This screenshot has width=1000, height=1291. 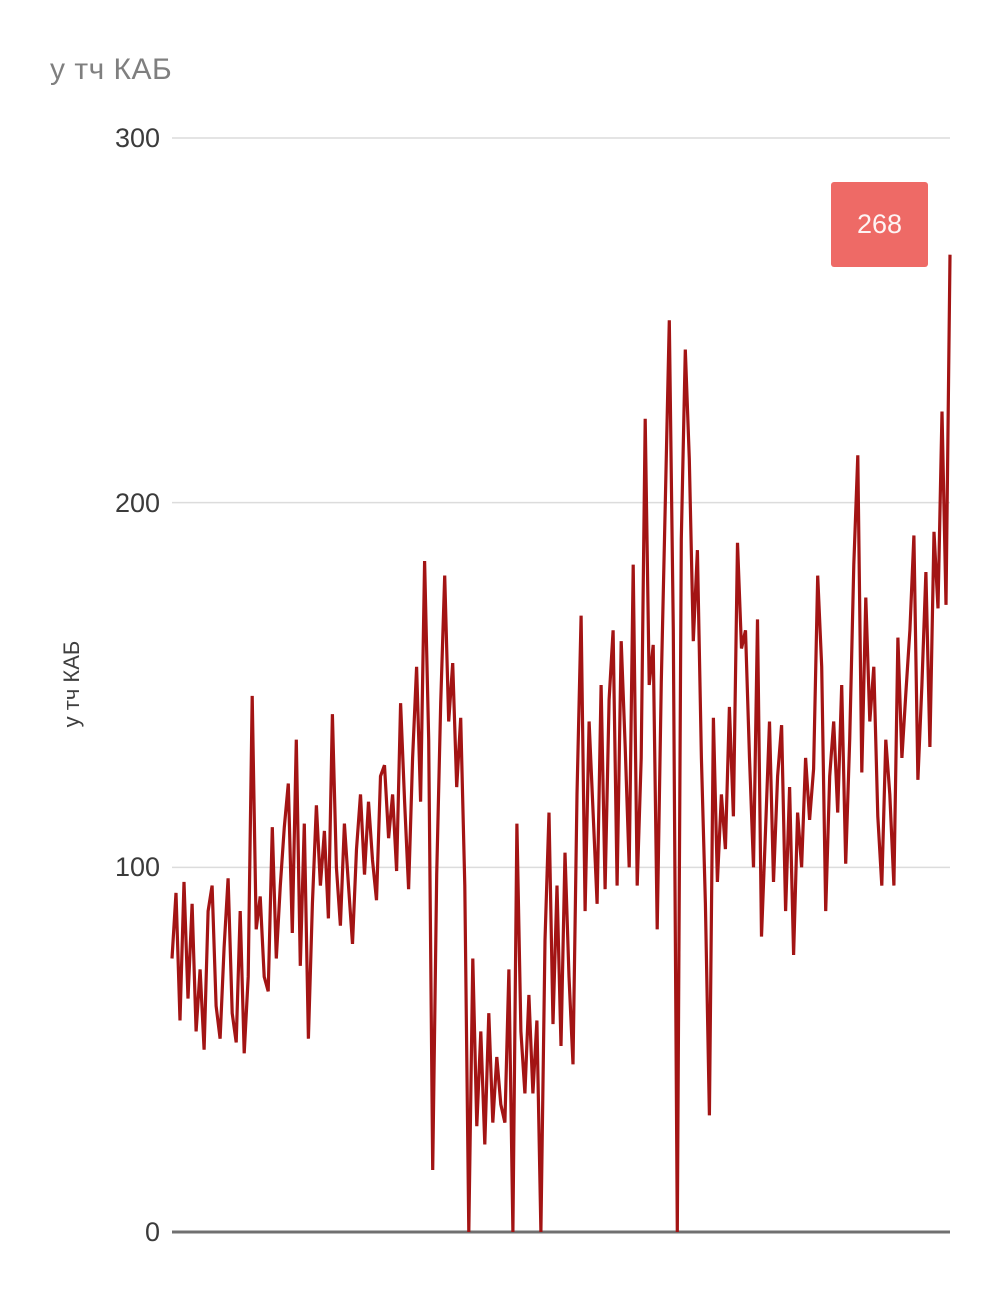 I want to click on value-badge: 268, so click(x=879, y=224).